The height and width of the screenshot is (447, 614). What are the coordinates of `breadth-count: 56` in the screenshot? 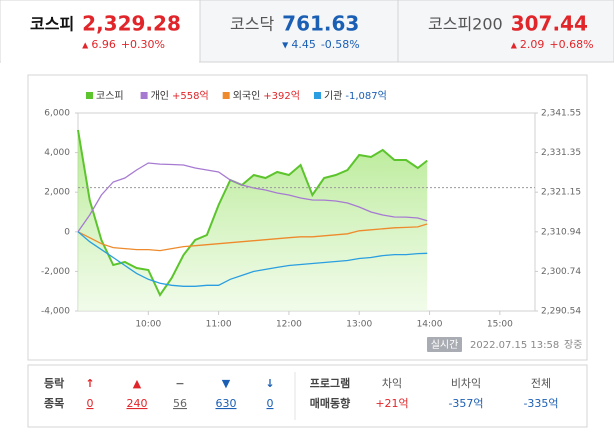 It's located at (180, 403).